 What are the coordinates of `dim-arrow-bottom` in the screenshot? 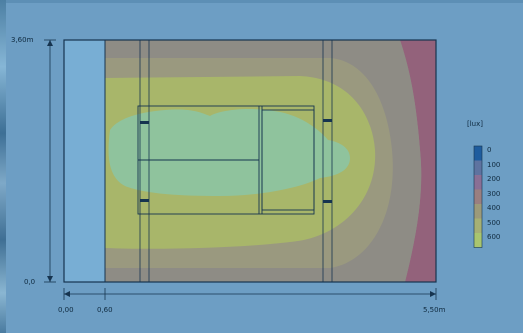 It's located at (50, 279).